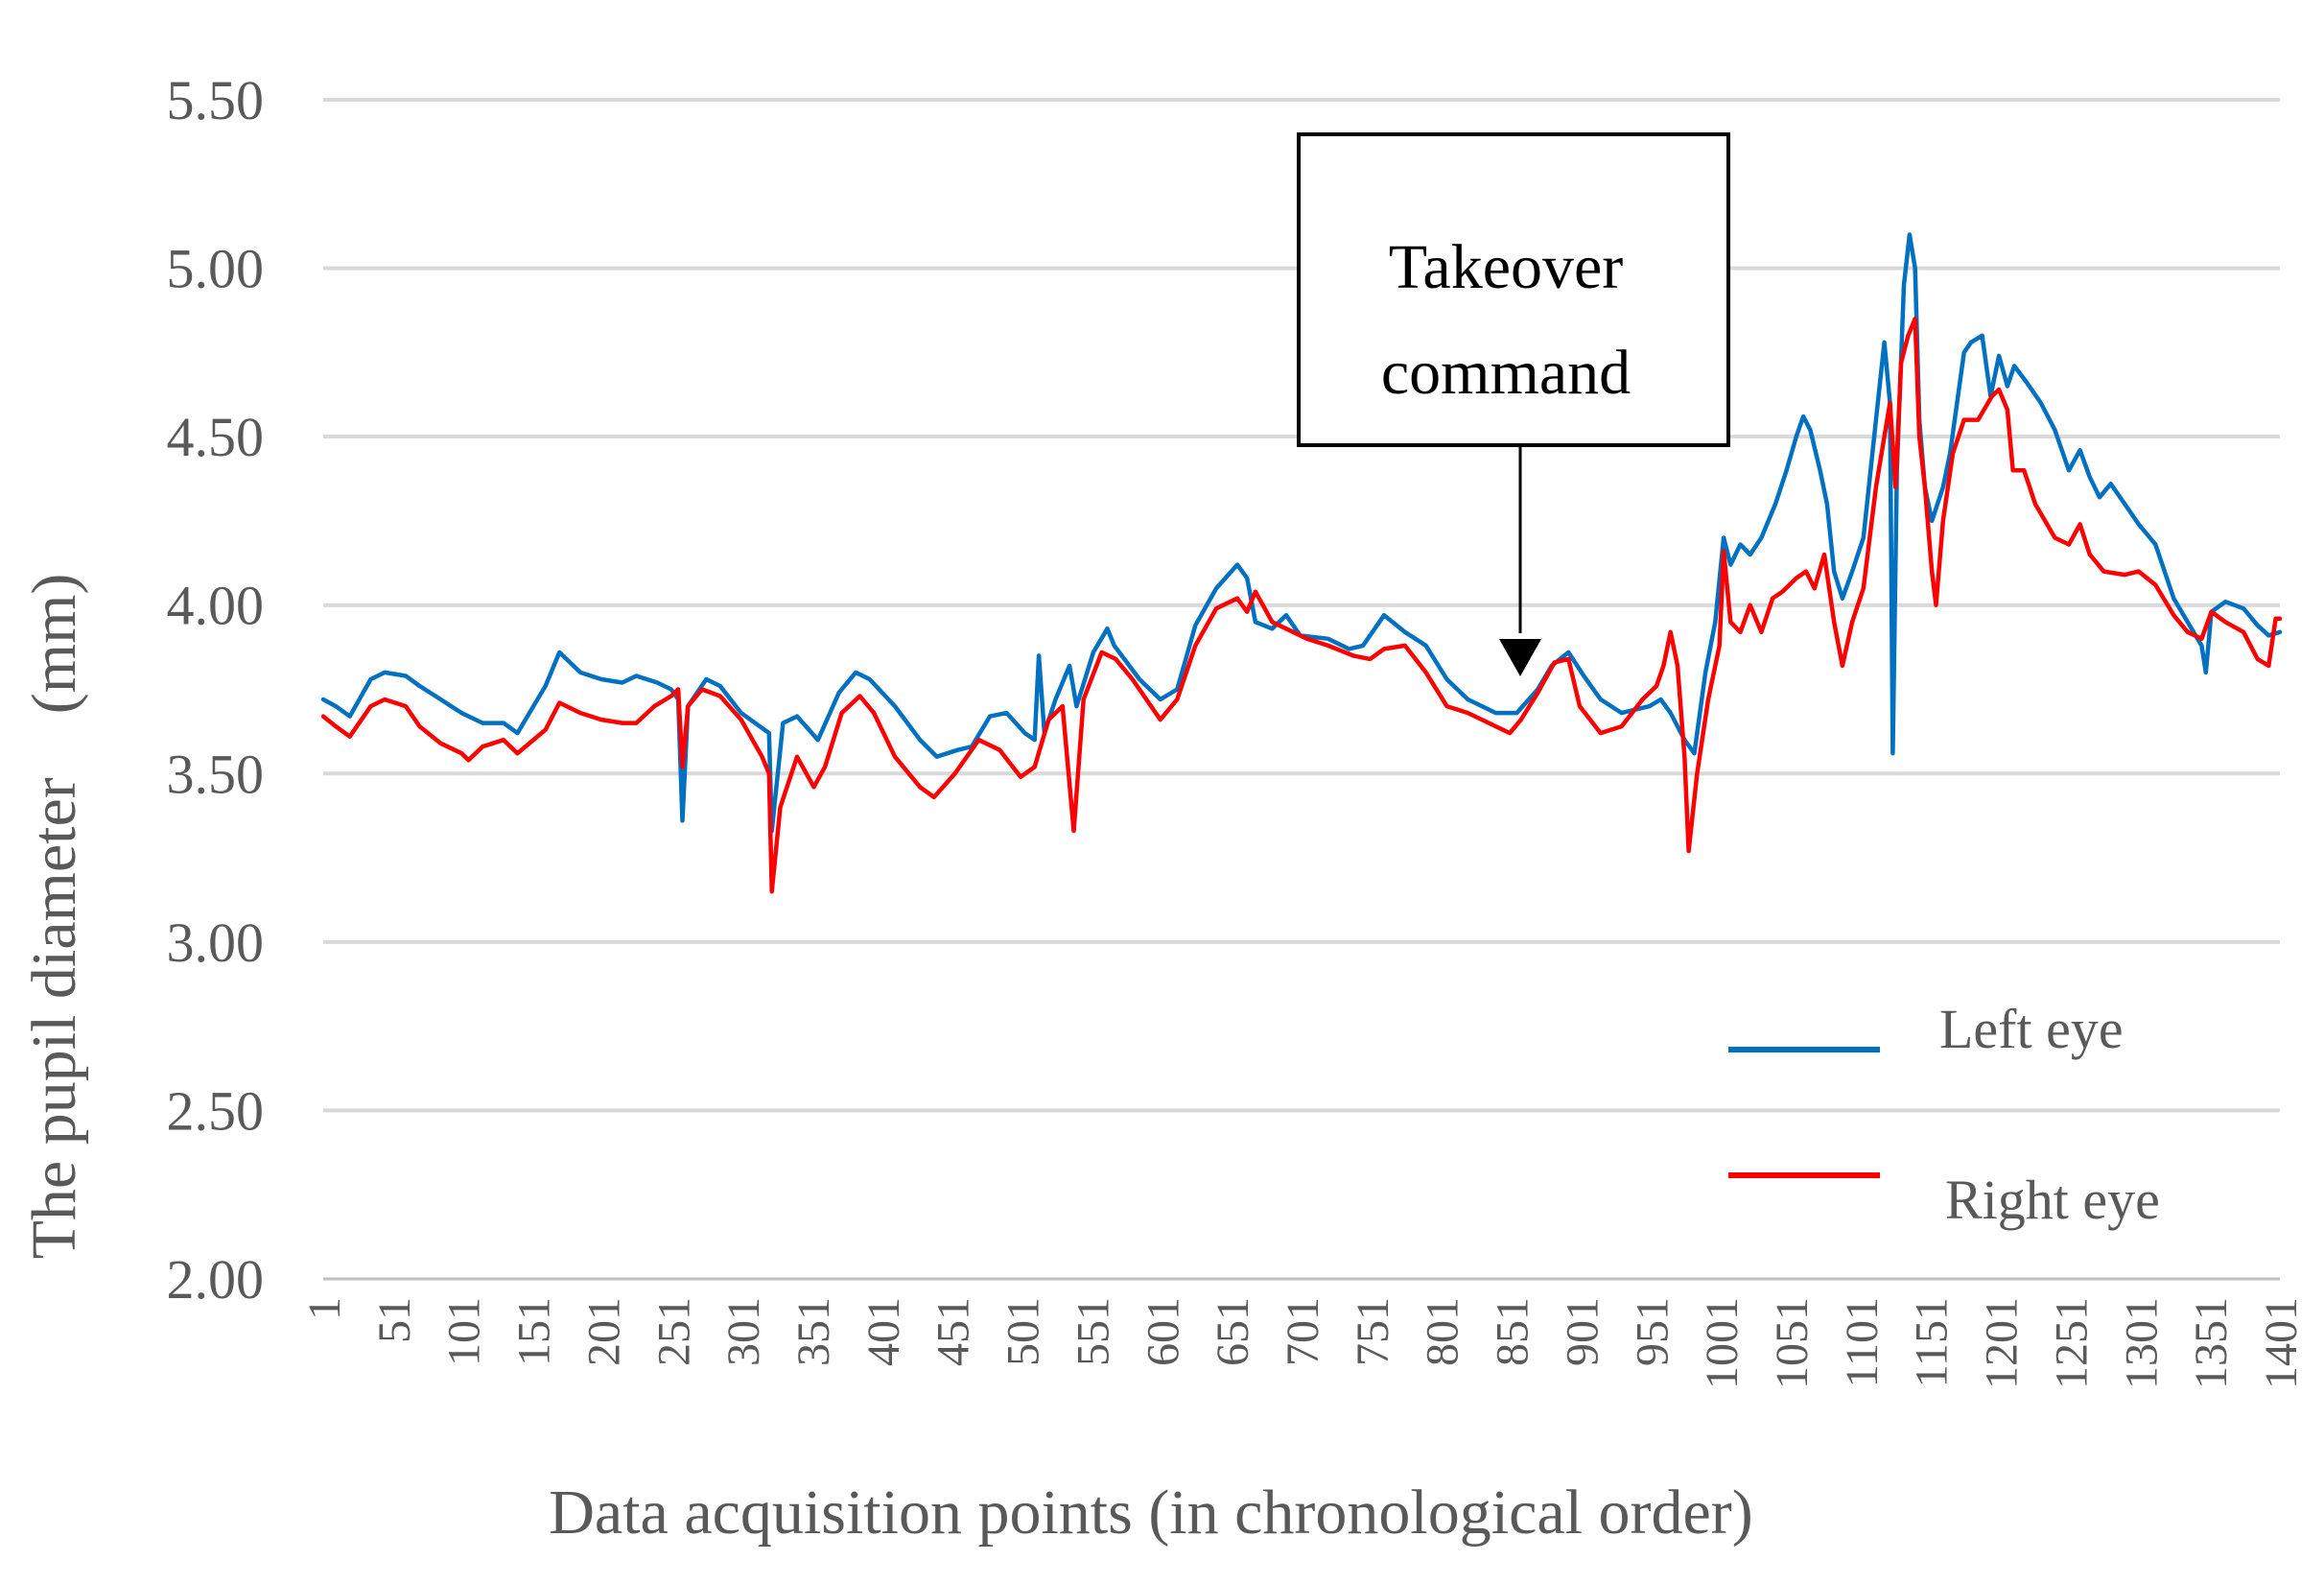  I want to click on y-tick-label: 3.00, so click(216, 943).